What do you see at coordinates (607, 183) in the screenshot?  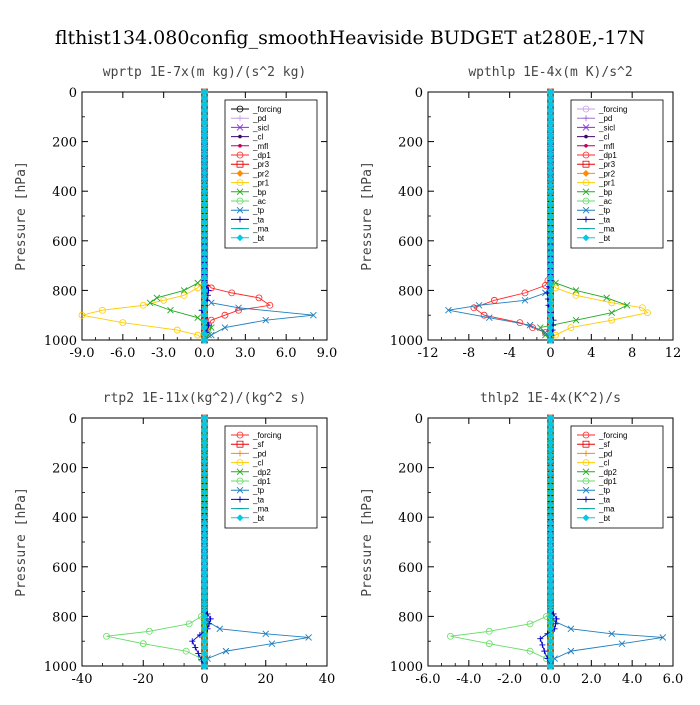 I see `legend-label: _pr1` at bounding box center [607, 183].